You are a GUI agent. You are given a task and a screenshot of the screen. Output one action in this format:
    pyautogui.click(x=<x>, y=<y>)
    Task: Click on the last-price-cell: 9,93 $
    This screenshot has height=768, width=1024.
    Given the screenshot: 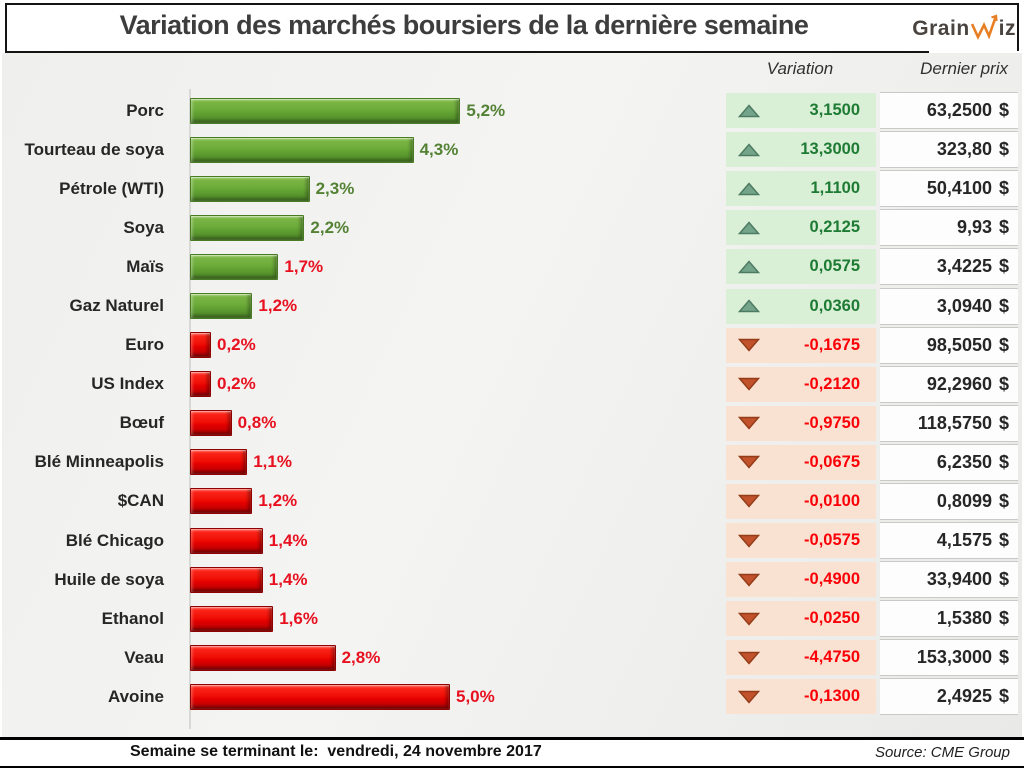 What is the action you would take?
    pyautogui.click(x=949, y=228)
    